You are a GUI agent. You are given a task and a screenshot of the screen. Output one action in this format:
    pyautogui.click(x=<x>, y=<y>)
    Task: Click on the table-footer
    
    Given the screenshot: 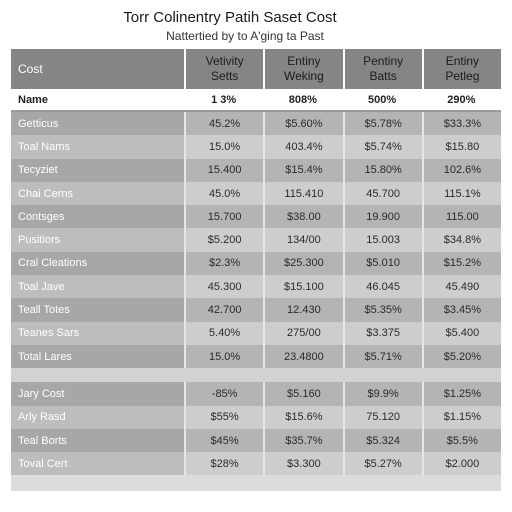 What is the action you would take?
    pyautogui.click(x=256, y=483)
    